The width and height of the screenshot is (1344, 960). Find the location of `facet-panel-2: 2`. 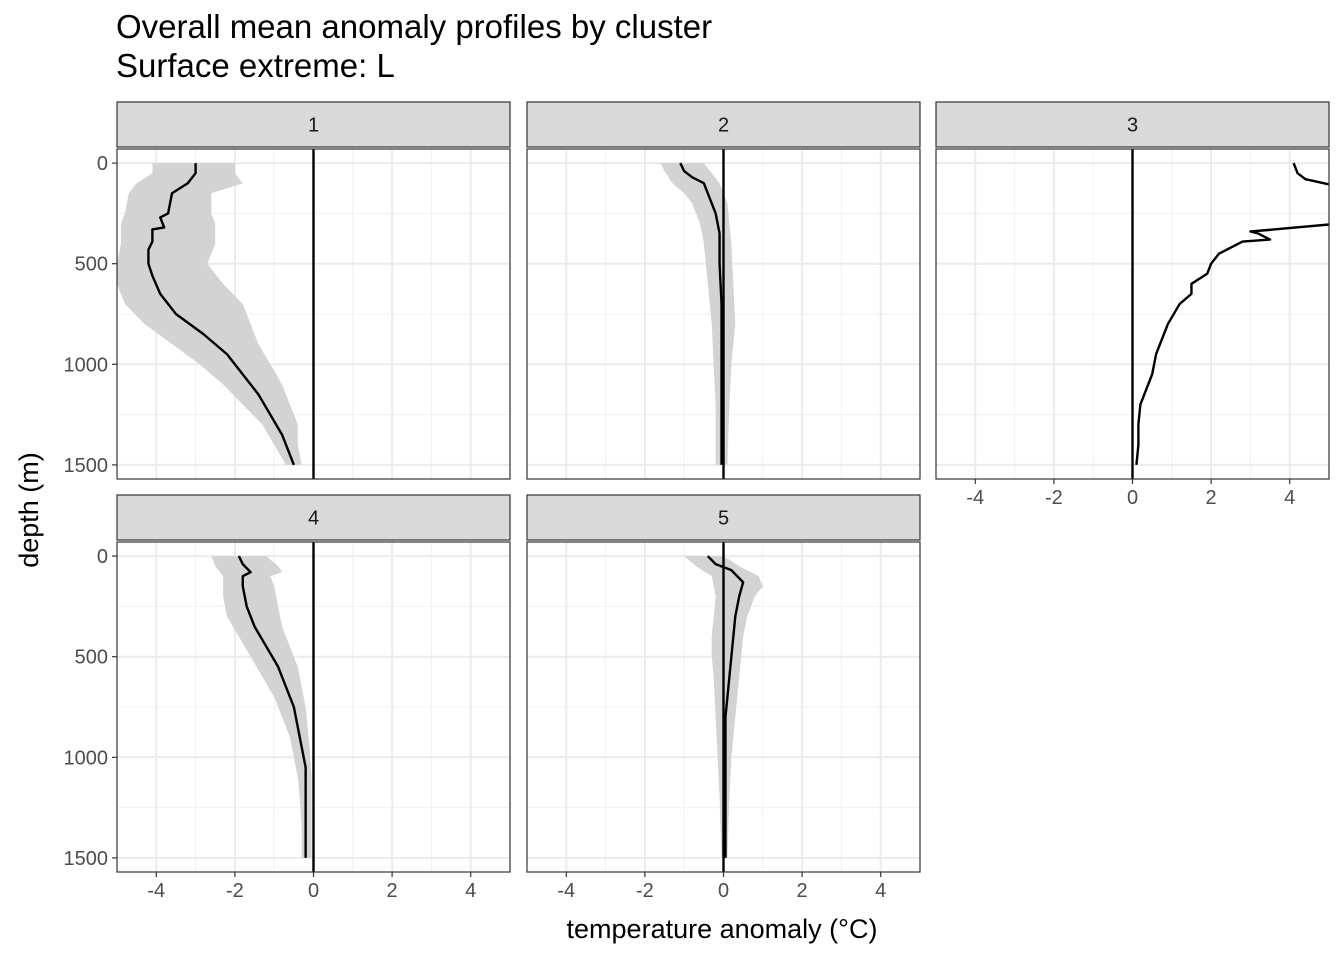

facet-panel-2: 2 is located at coordinates (723, 290).